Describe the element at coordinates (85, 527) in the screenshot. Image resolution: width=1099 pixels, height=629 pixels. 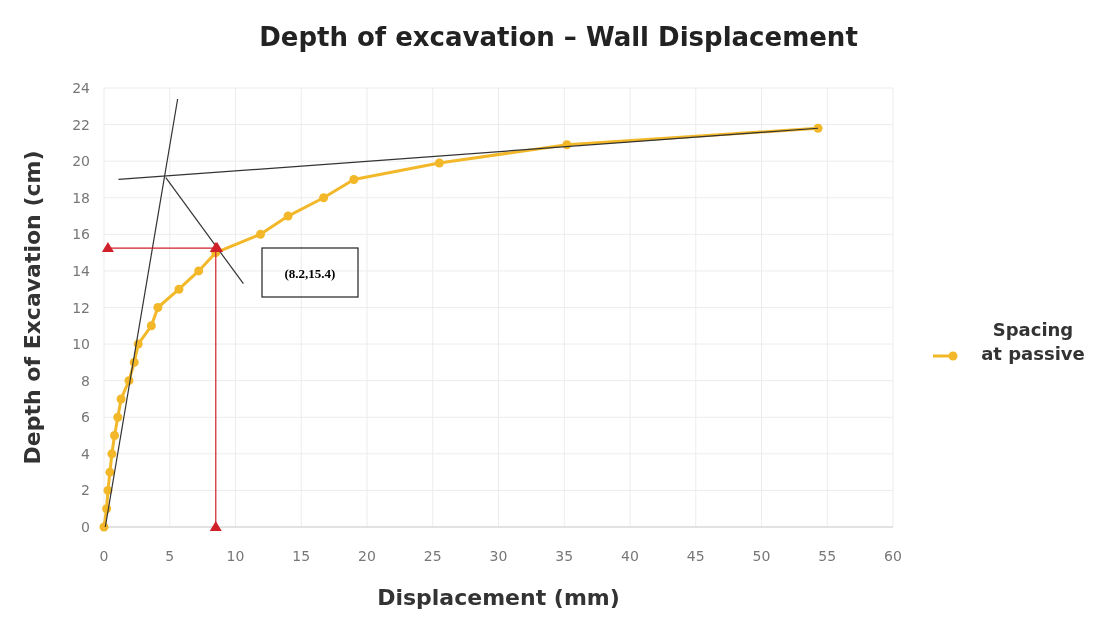
I see `y-tick-label: 0` at that location.